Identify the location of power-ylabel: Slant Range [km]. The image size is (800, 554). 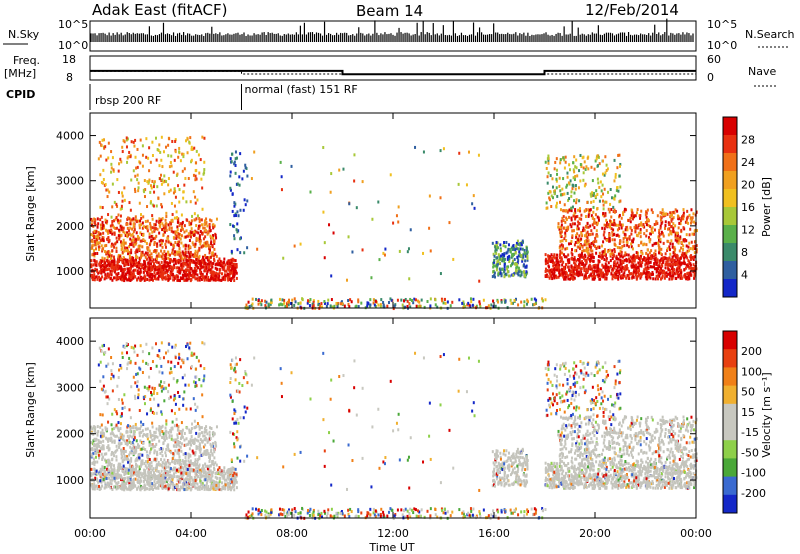
(30, 214).